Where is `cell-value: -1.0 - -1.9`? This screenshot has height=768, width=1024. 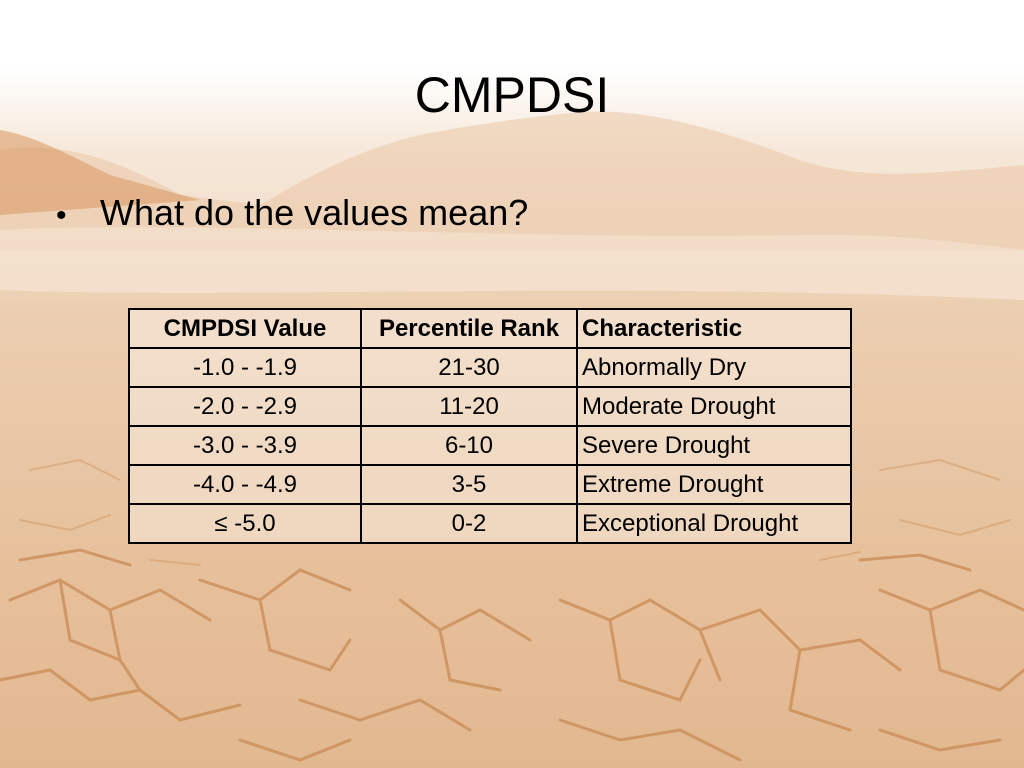
cell-value: -1.0 - -1.9 is located at coordinates (245, 367).